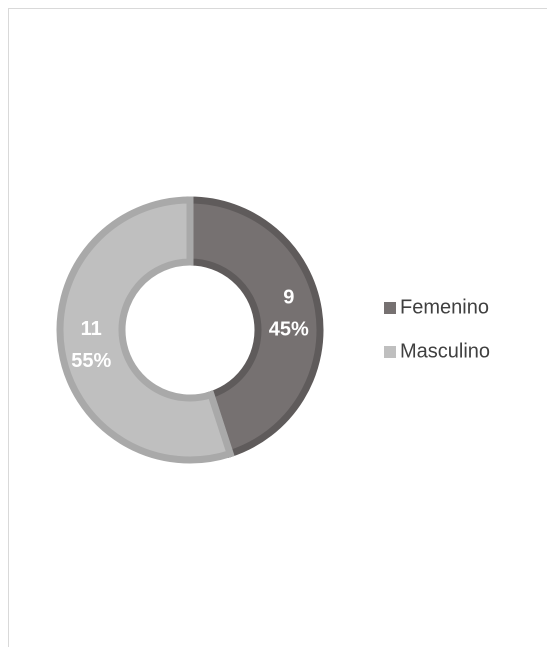  What do you see at coordinates (445, 351) in the screenshot?
I see `legend-label: Masculino` at bounding box center [445, 351].